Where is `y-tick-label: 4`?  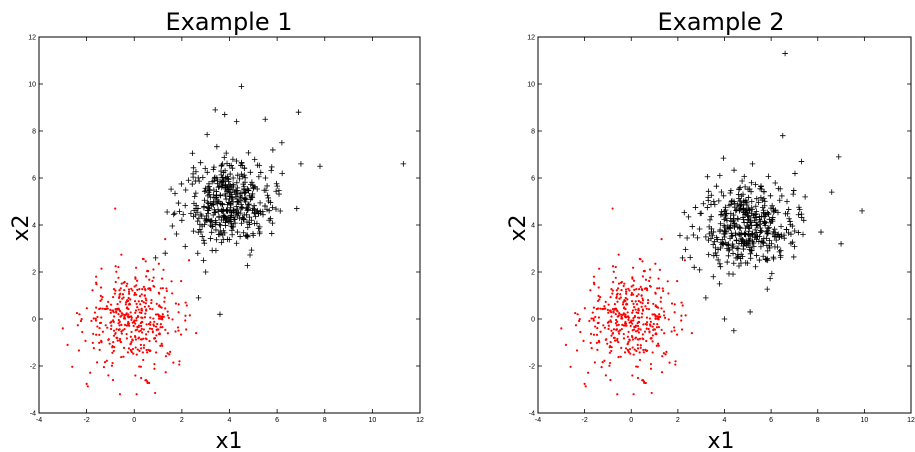
y-tick-label: 4 is located at coordinates (34, 226).